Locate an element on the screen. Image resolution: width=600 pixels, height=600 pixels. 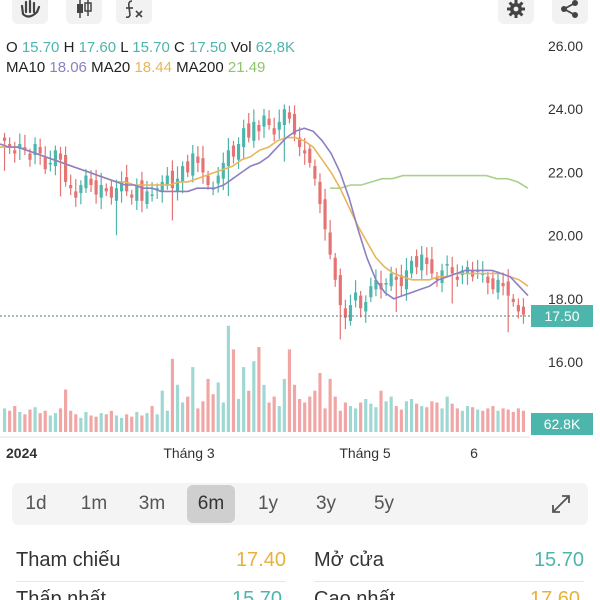
last-price-tag: 17.50 is located at coordinates (562, 316).